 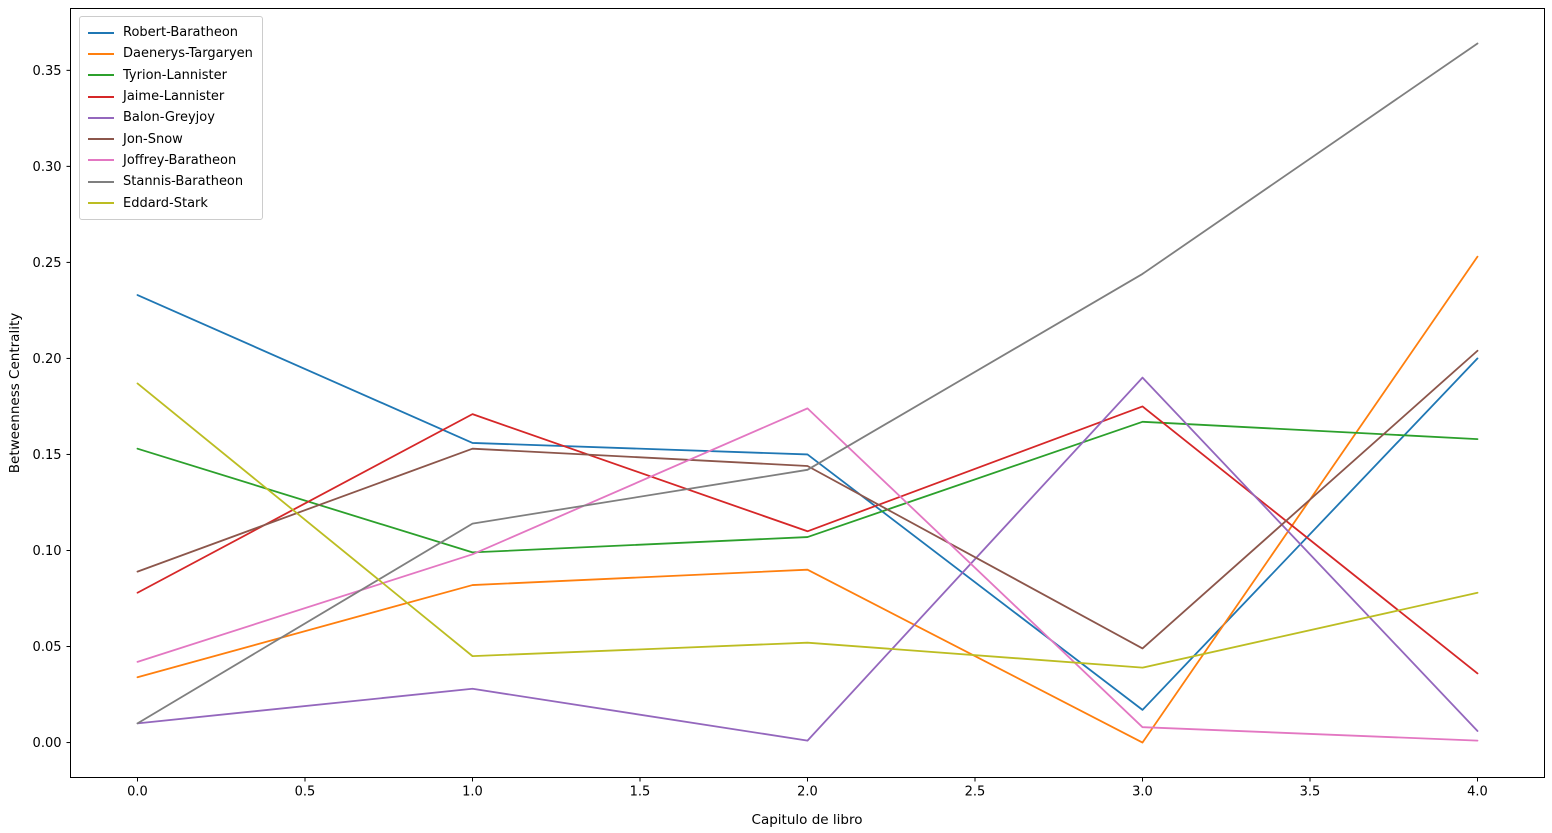 I want to click on legend-entry-joffrey-baratheon: Joffrey-Baratheon, so click(x=170, y=160).